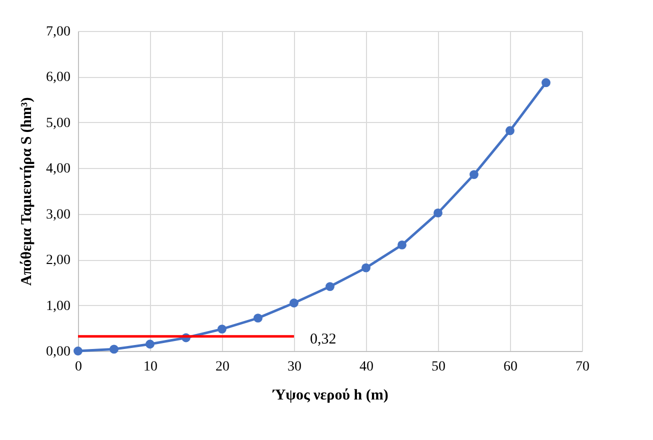 This screenshot has width=653, height=440. Describe the element at coordinates (58, 260) in the screenshot. I see `y-tick-label: 2,00` at that location.